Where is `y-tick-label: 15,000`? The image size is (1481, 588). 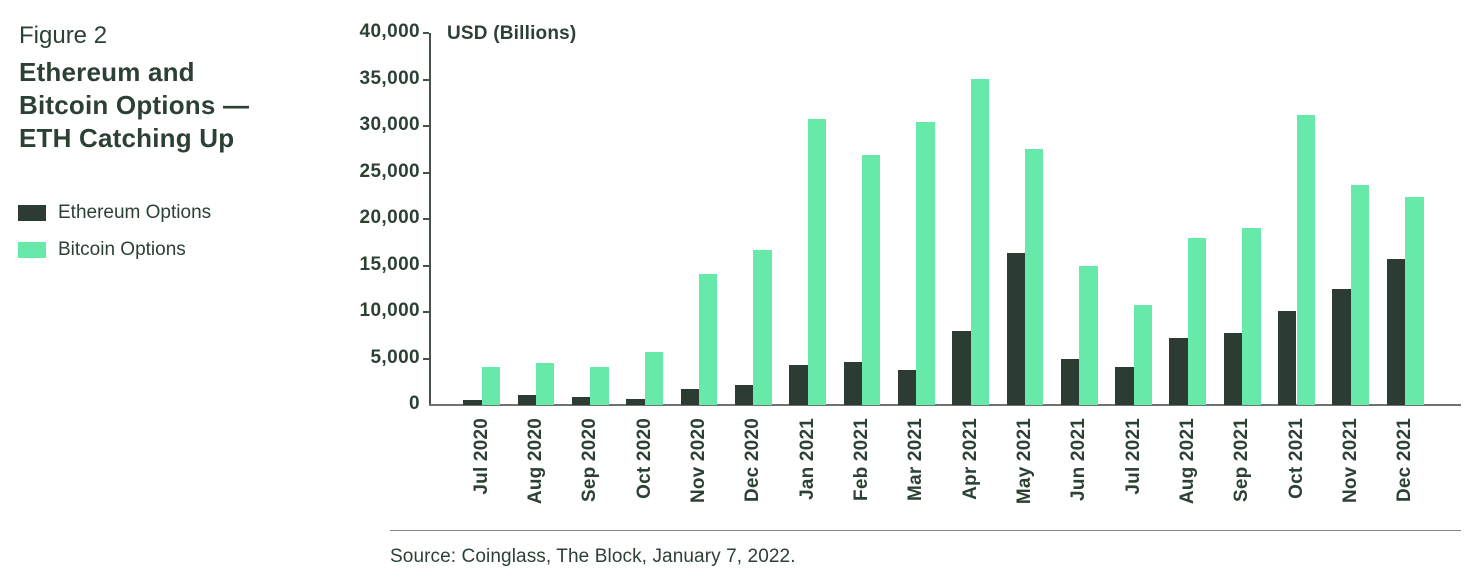 y-tick-label: 15,000 is located at coordinates (389, 264).